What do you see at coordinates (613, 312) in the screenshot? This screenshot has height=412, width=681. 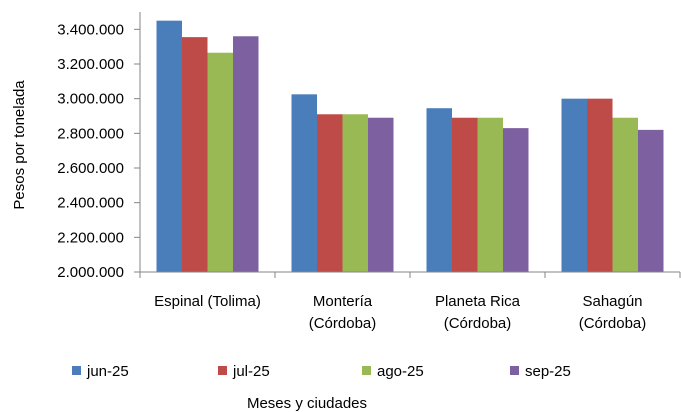 I see `category-label: Sahagún (Córdoba)` at bounding box center [613, 312].